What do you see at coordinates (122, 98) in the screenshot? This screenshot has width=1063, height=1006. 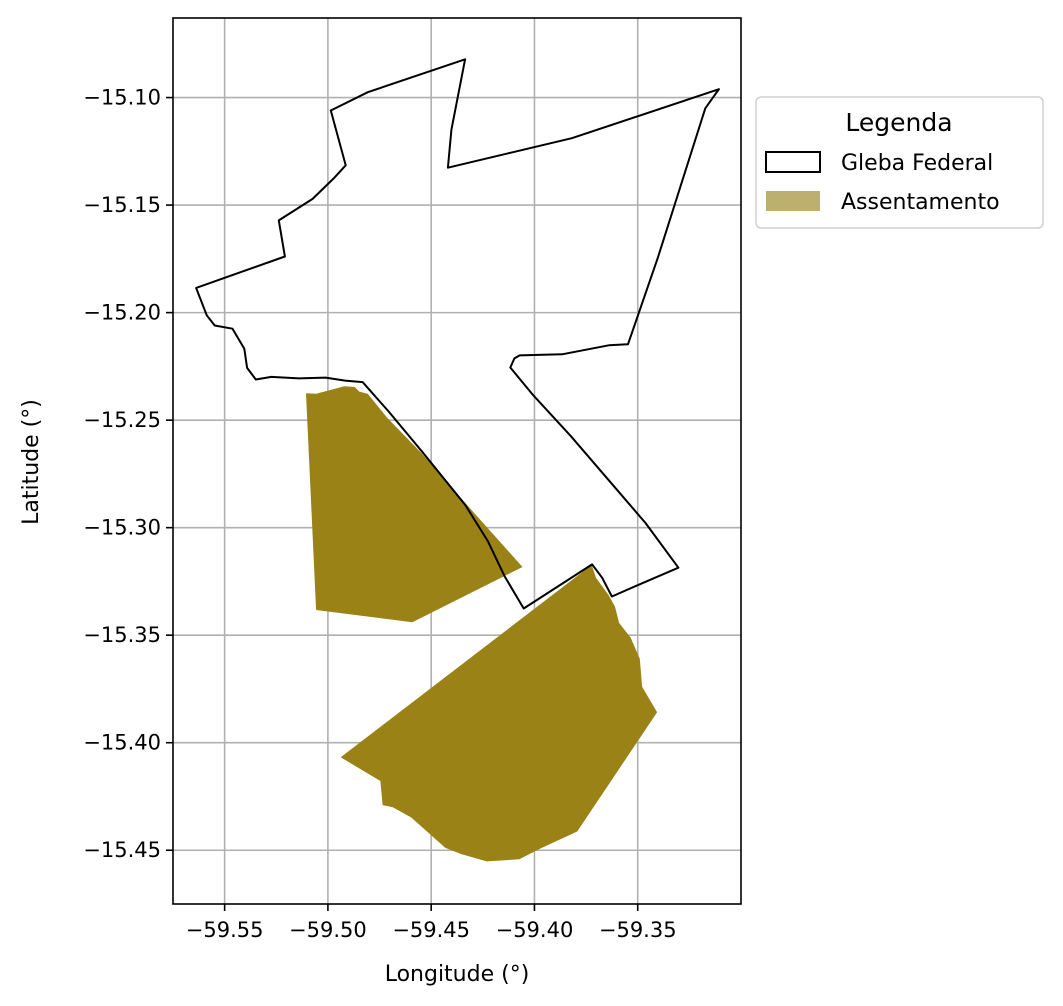 I see `y-tick-label: −15.10` at bounding box center [122, 98].